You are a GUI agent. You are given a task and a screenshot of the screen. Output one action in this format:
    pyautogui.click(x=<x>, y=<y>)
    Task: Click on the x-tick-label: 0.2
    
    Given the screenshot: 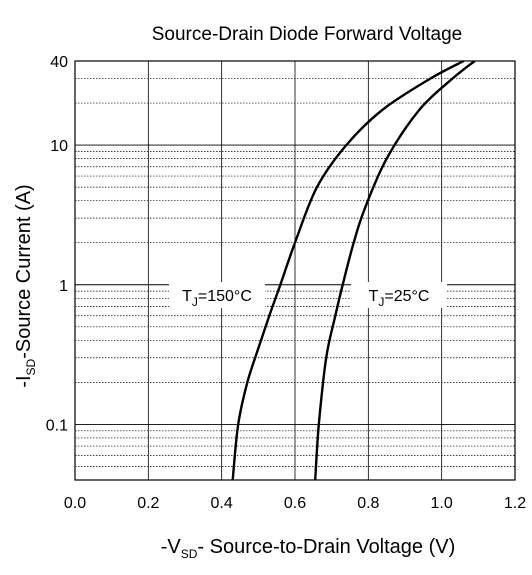 What is the action you would take?
    pyautogui.click(x=148, y=503)
    